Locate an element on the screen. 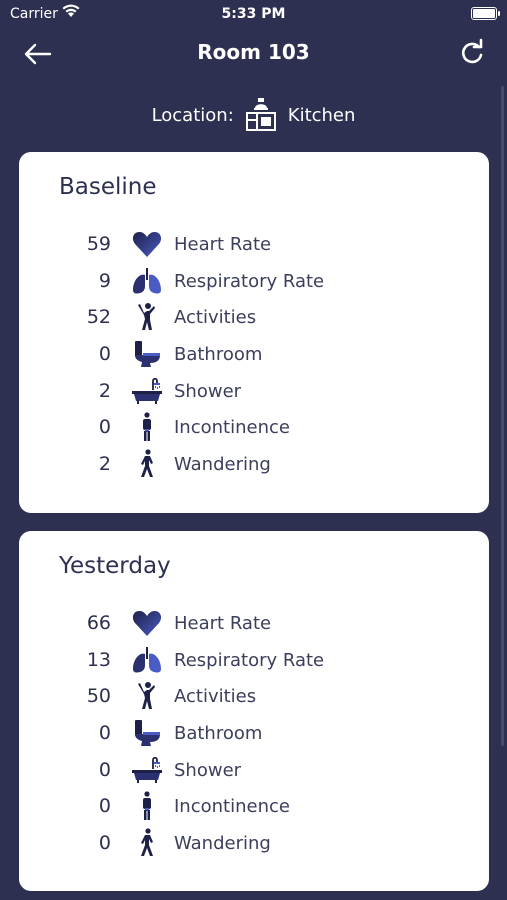  stat-row-wandering: 0 Wandering is located at coordinates (254, 844).